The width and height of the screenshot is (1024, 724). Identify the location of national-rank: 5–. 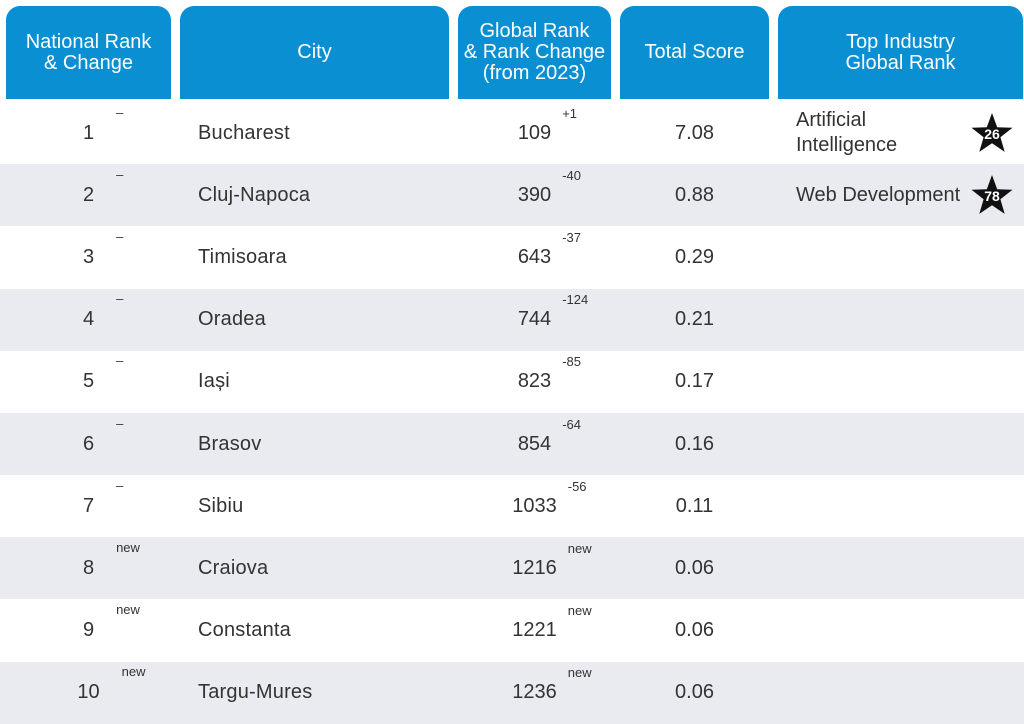
(102, 373).